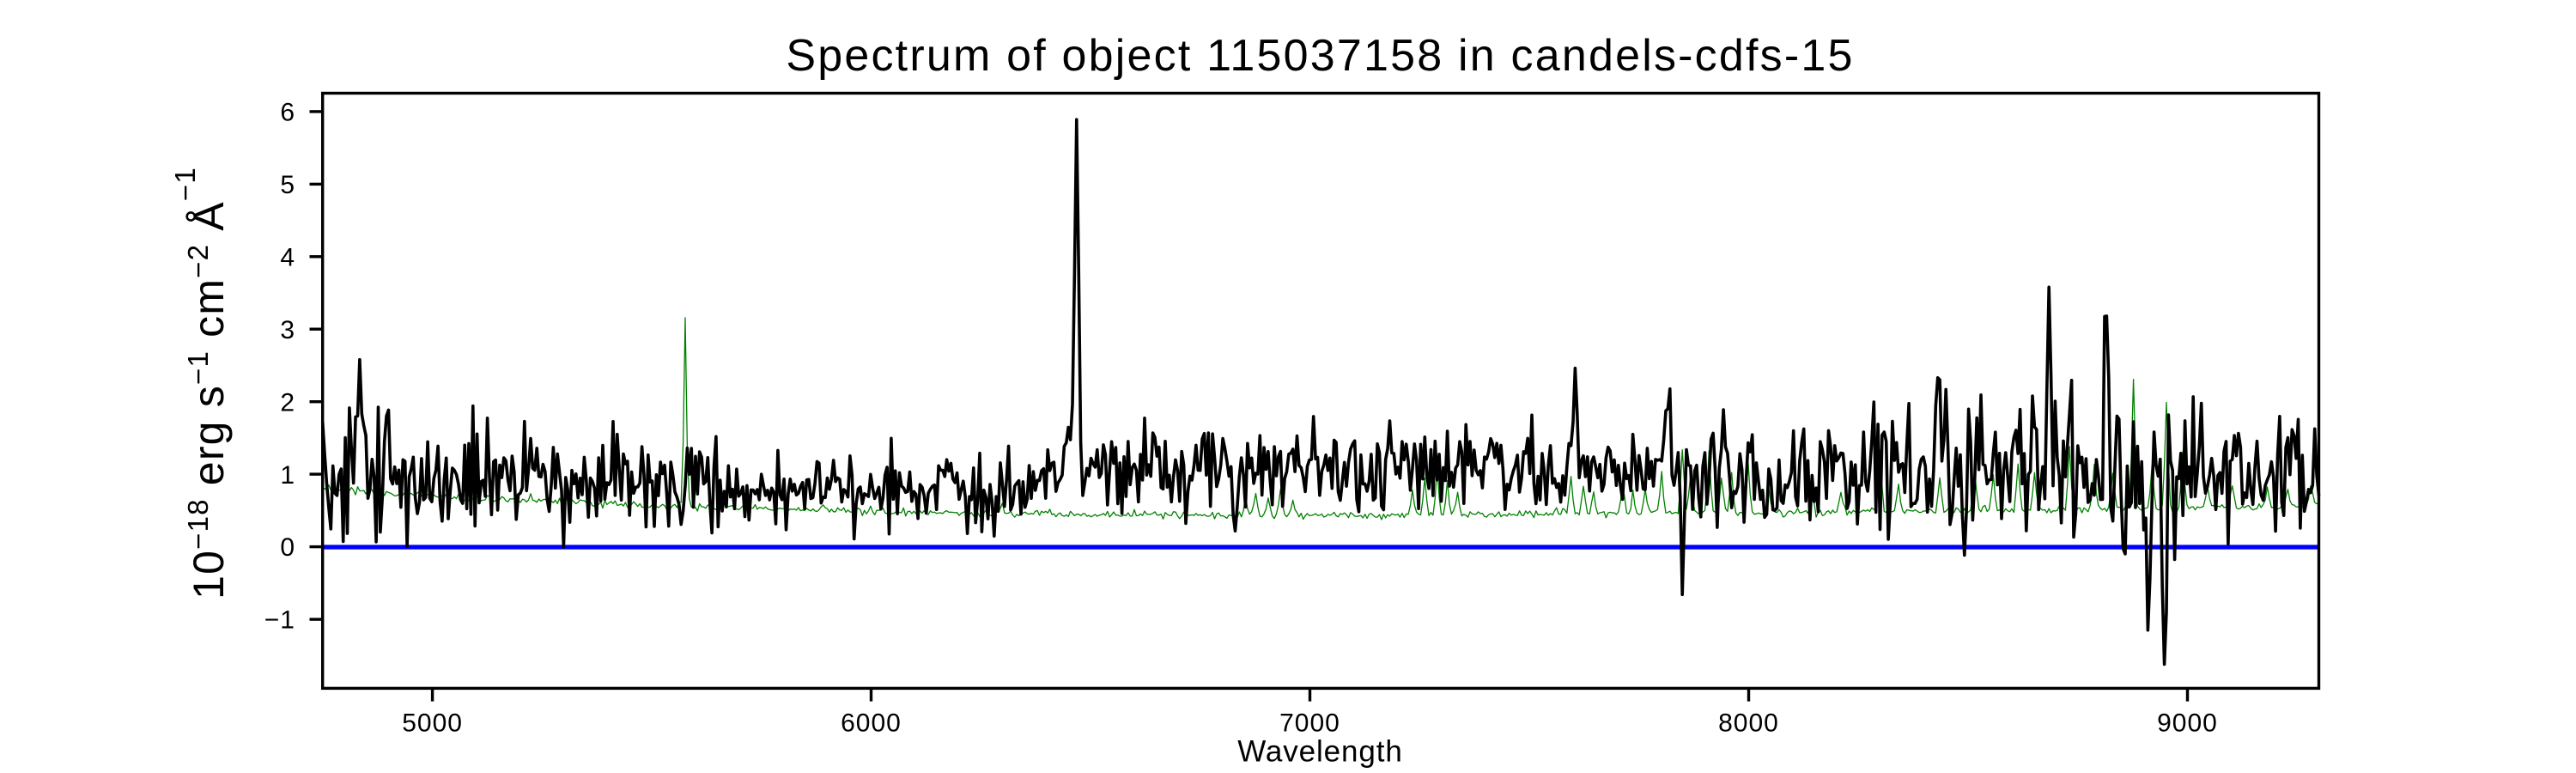 The height and width of the screenshot is (773, 2576). Describe the element at coordinates (287, 185) in the screenshot. I see `svg-text: 5` at that location.